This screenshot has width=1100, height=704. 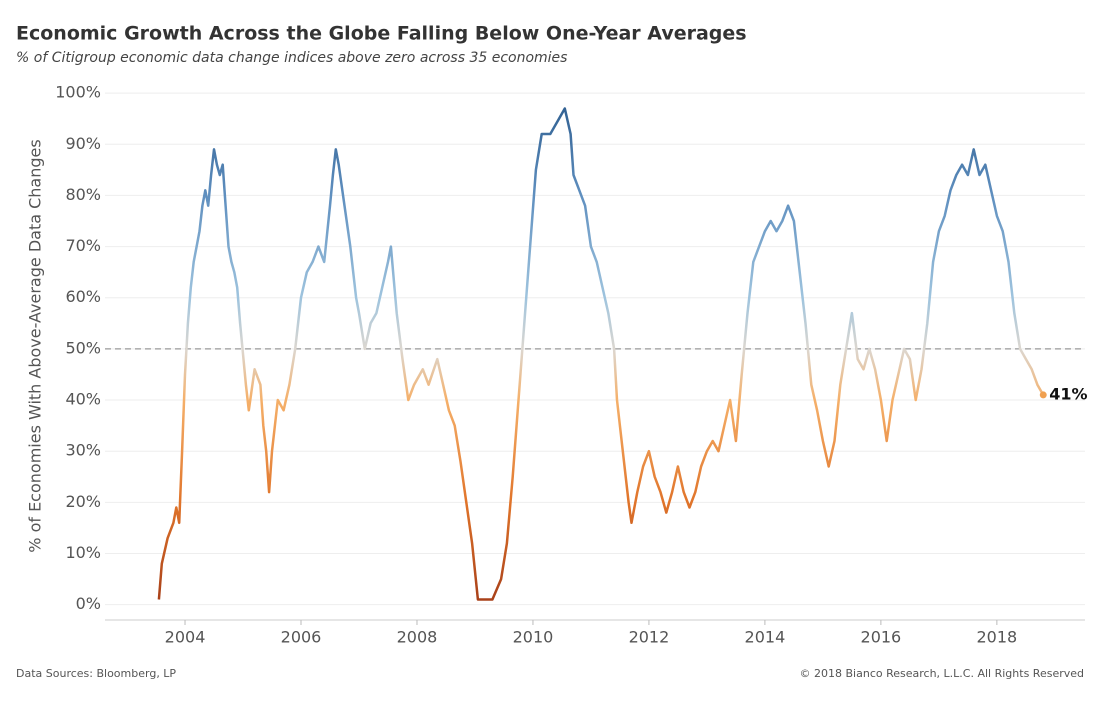 What do you see at coordinates (533, 637) in the screenshot?
I see `x-tick-label: 2010` at bounding box center [533, 637].